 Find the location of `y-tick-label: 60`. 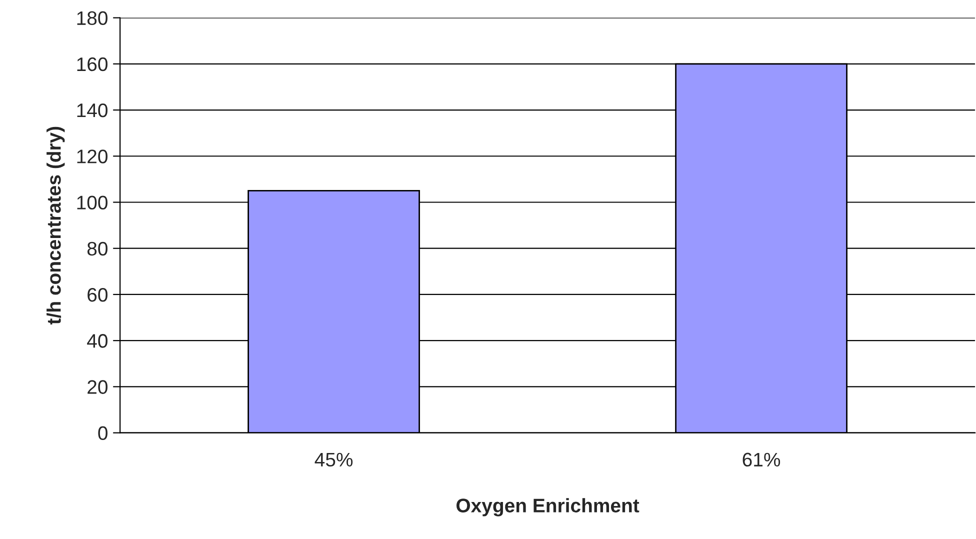

y-tick-label: 60 is located at coordinates (98, 295).